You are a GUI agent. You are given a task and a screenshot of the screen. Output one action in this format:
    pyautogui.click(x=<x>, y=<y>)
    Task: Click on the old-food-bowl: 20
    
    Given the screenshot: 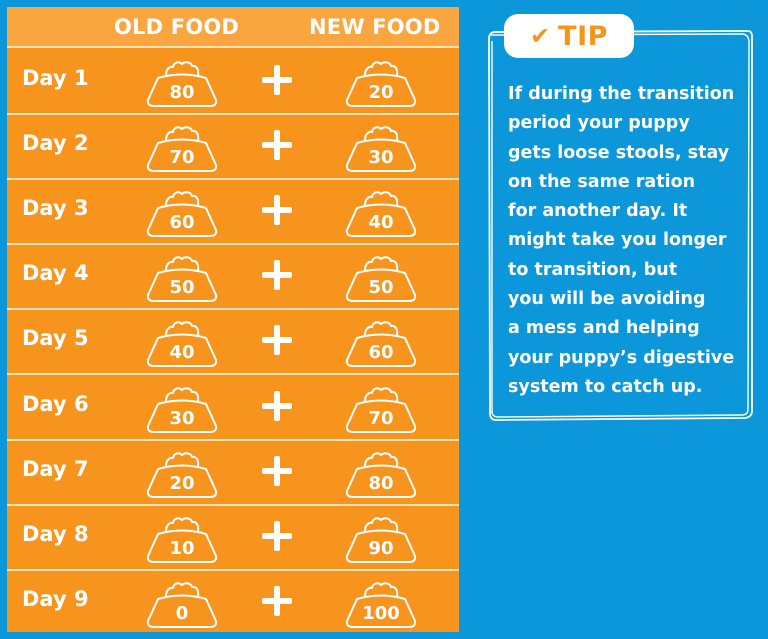 What is the action you would take?
    pyautogui.click(x=182, y=474)
    